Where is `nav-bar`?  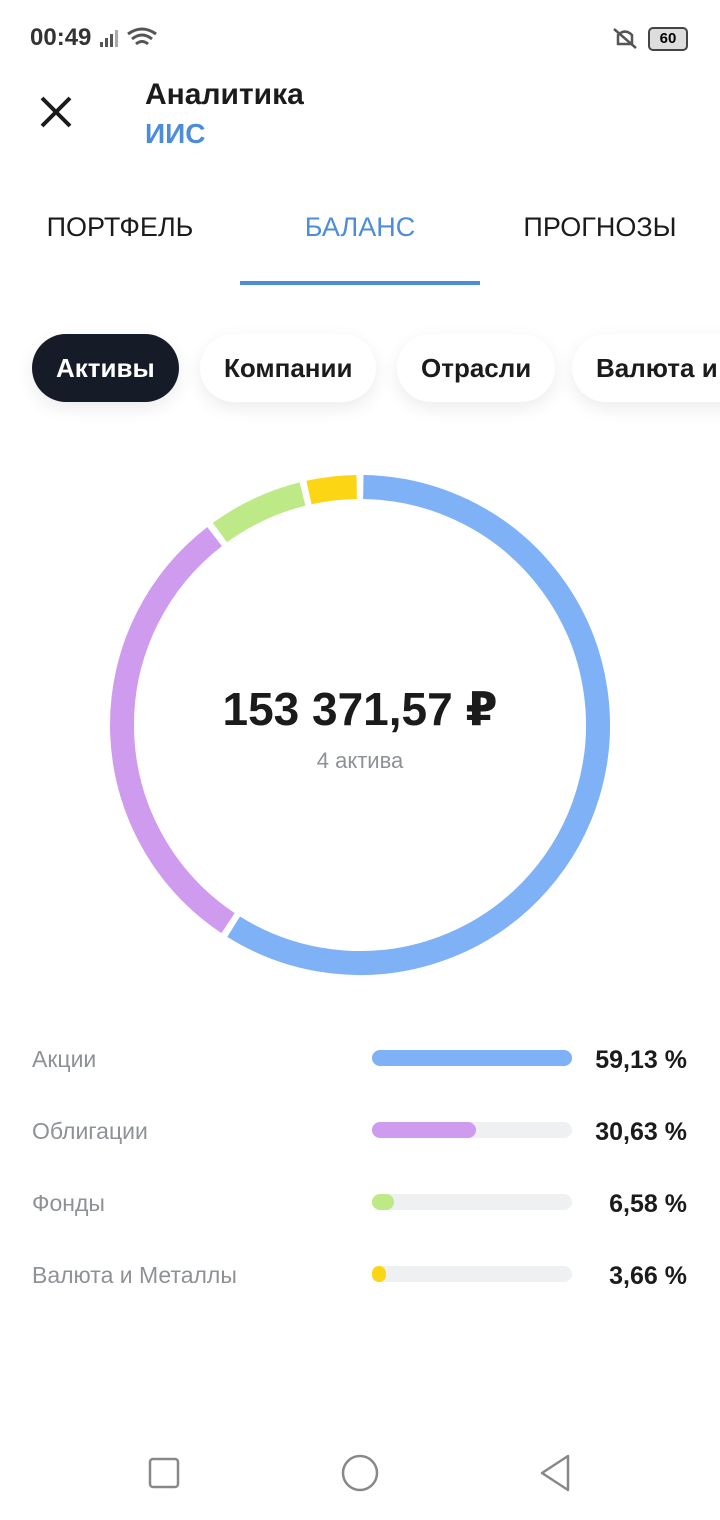
nav-bar is located at coordinates (359, 1473).